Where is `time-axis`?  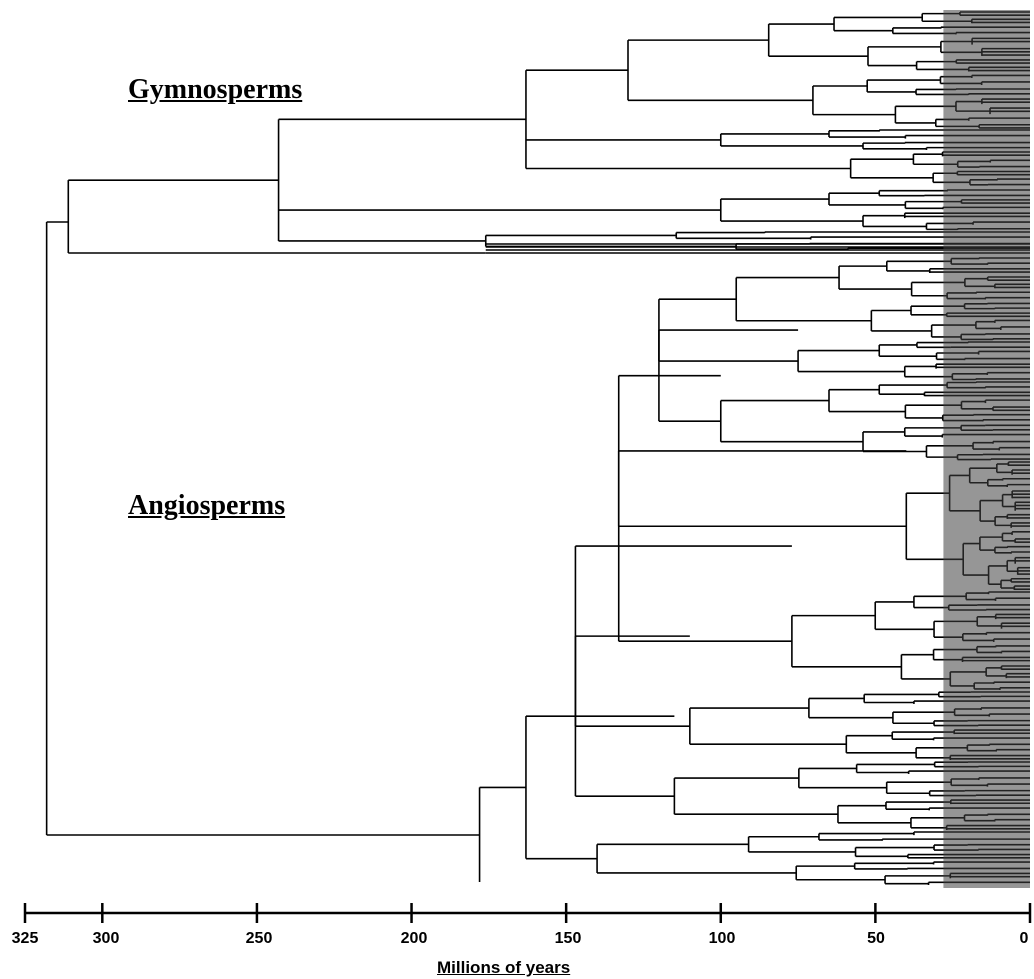
time-axis is located at coordinates (527, 913).